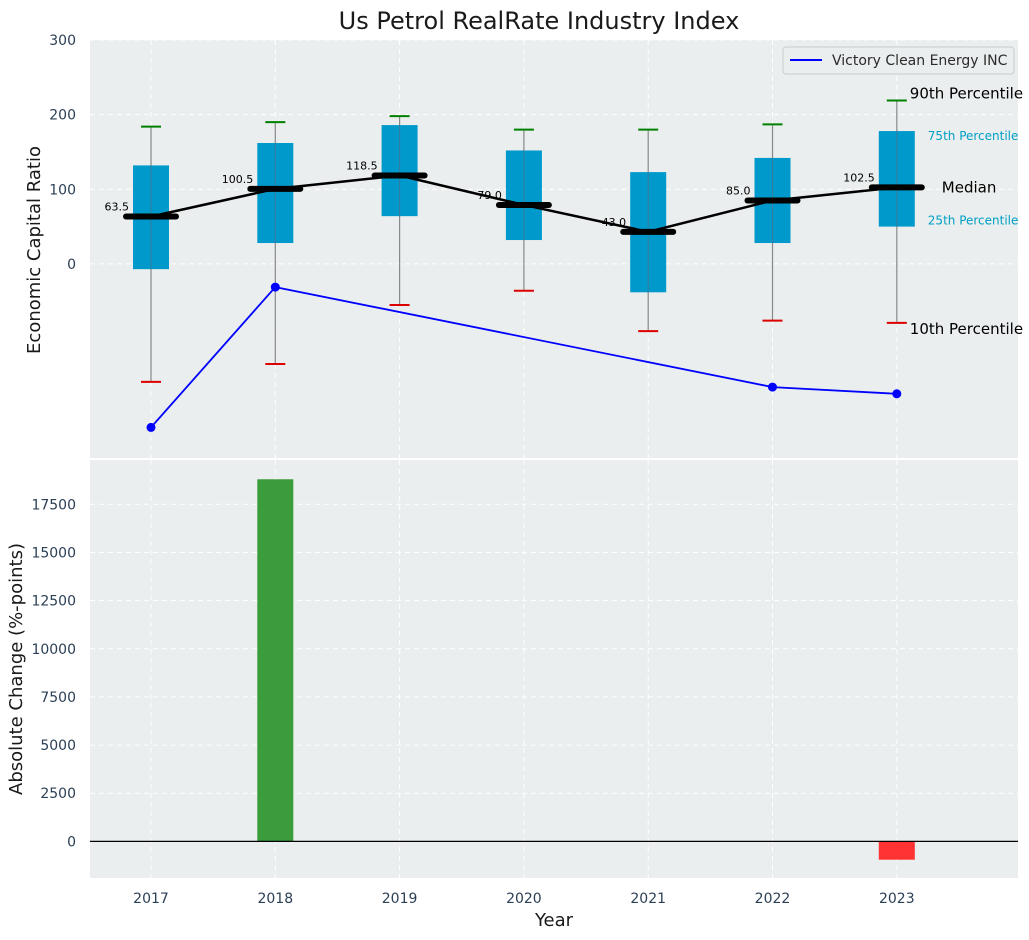 Image resolution: width=1029 pixels, height=940 pixels. What do you see at coordinates (362, 165) in the screenshot?
I see `median-value-label: 118.5` at bounding box center [362, 165].